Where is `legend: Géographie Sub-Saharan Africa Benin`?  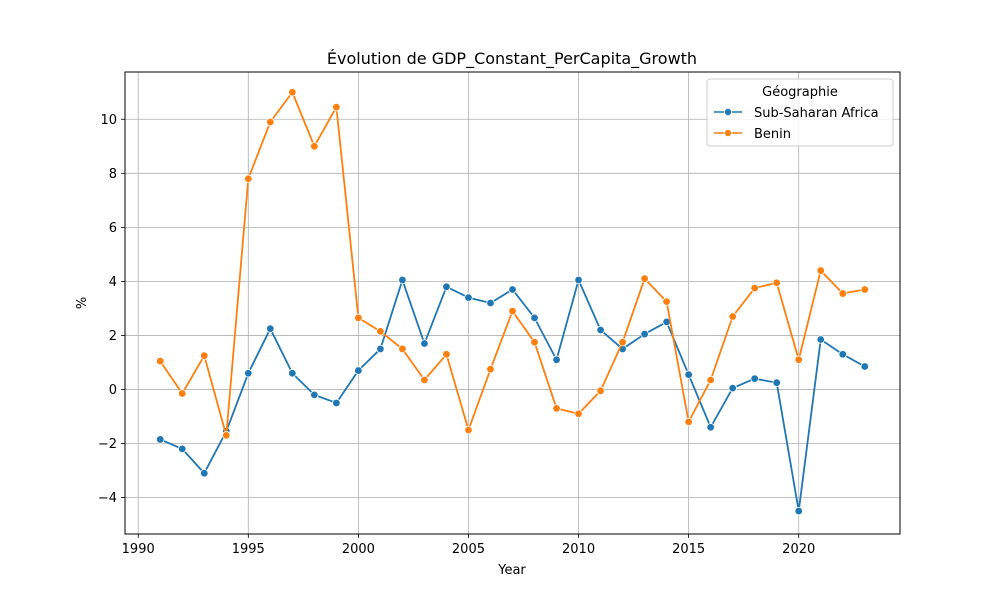
legend: Géographie Sub-Saharan Africa Benin is located at coordinates (800, 112).